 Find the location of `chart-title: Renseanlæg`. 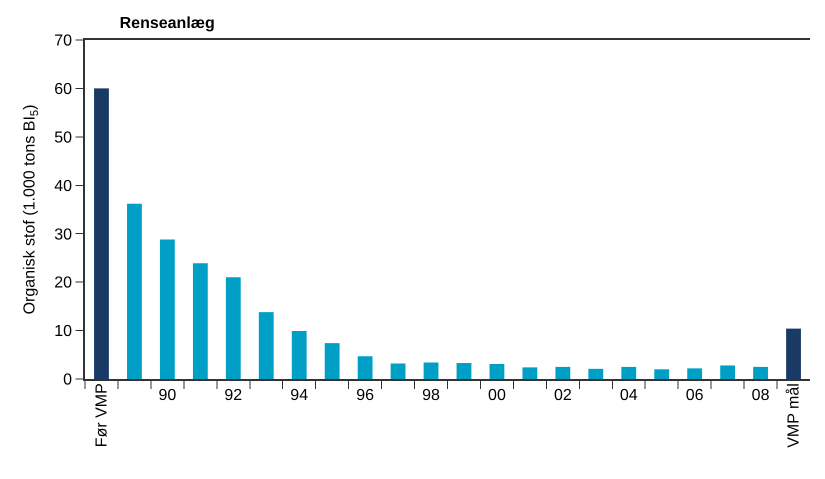

chart-title: Renseanlæg is located at coordinates (167, 23).